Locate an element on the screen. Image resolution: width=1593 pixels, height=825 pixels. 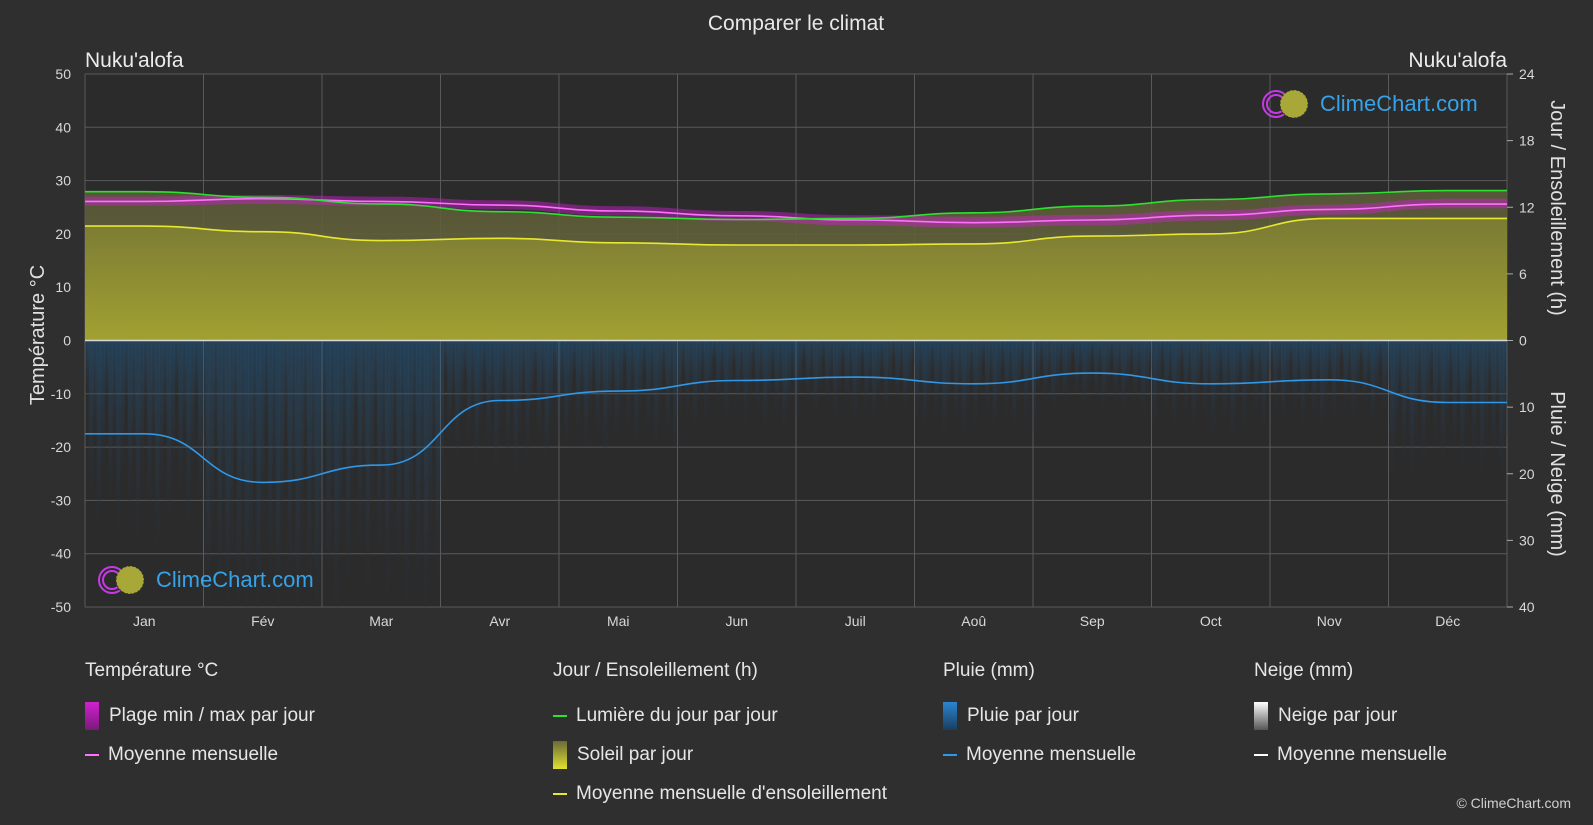
legend-title: Jour / Ensoleillement (h) is located at coordinates (655, 670).